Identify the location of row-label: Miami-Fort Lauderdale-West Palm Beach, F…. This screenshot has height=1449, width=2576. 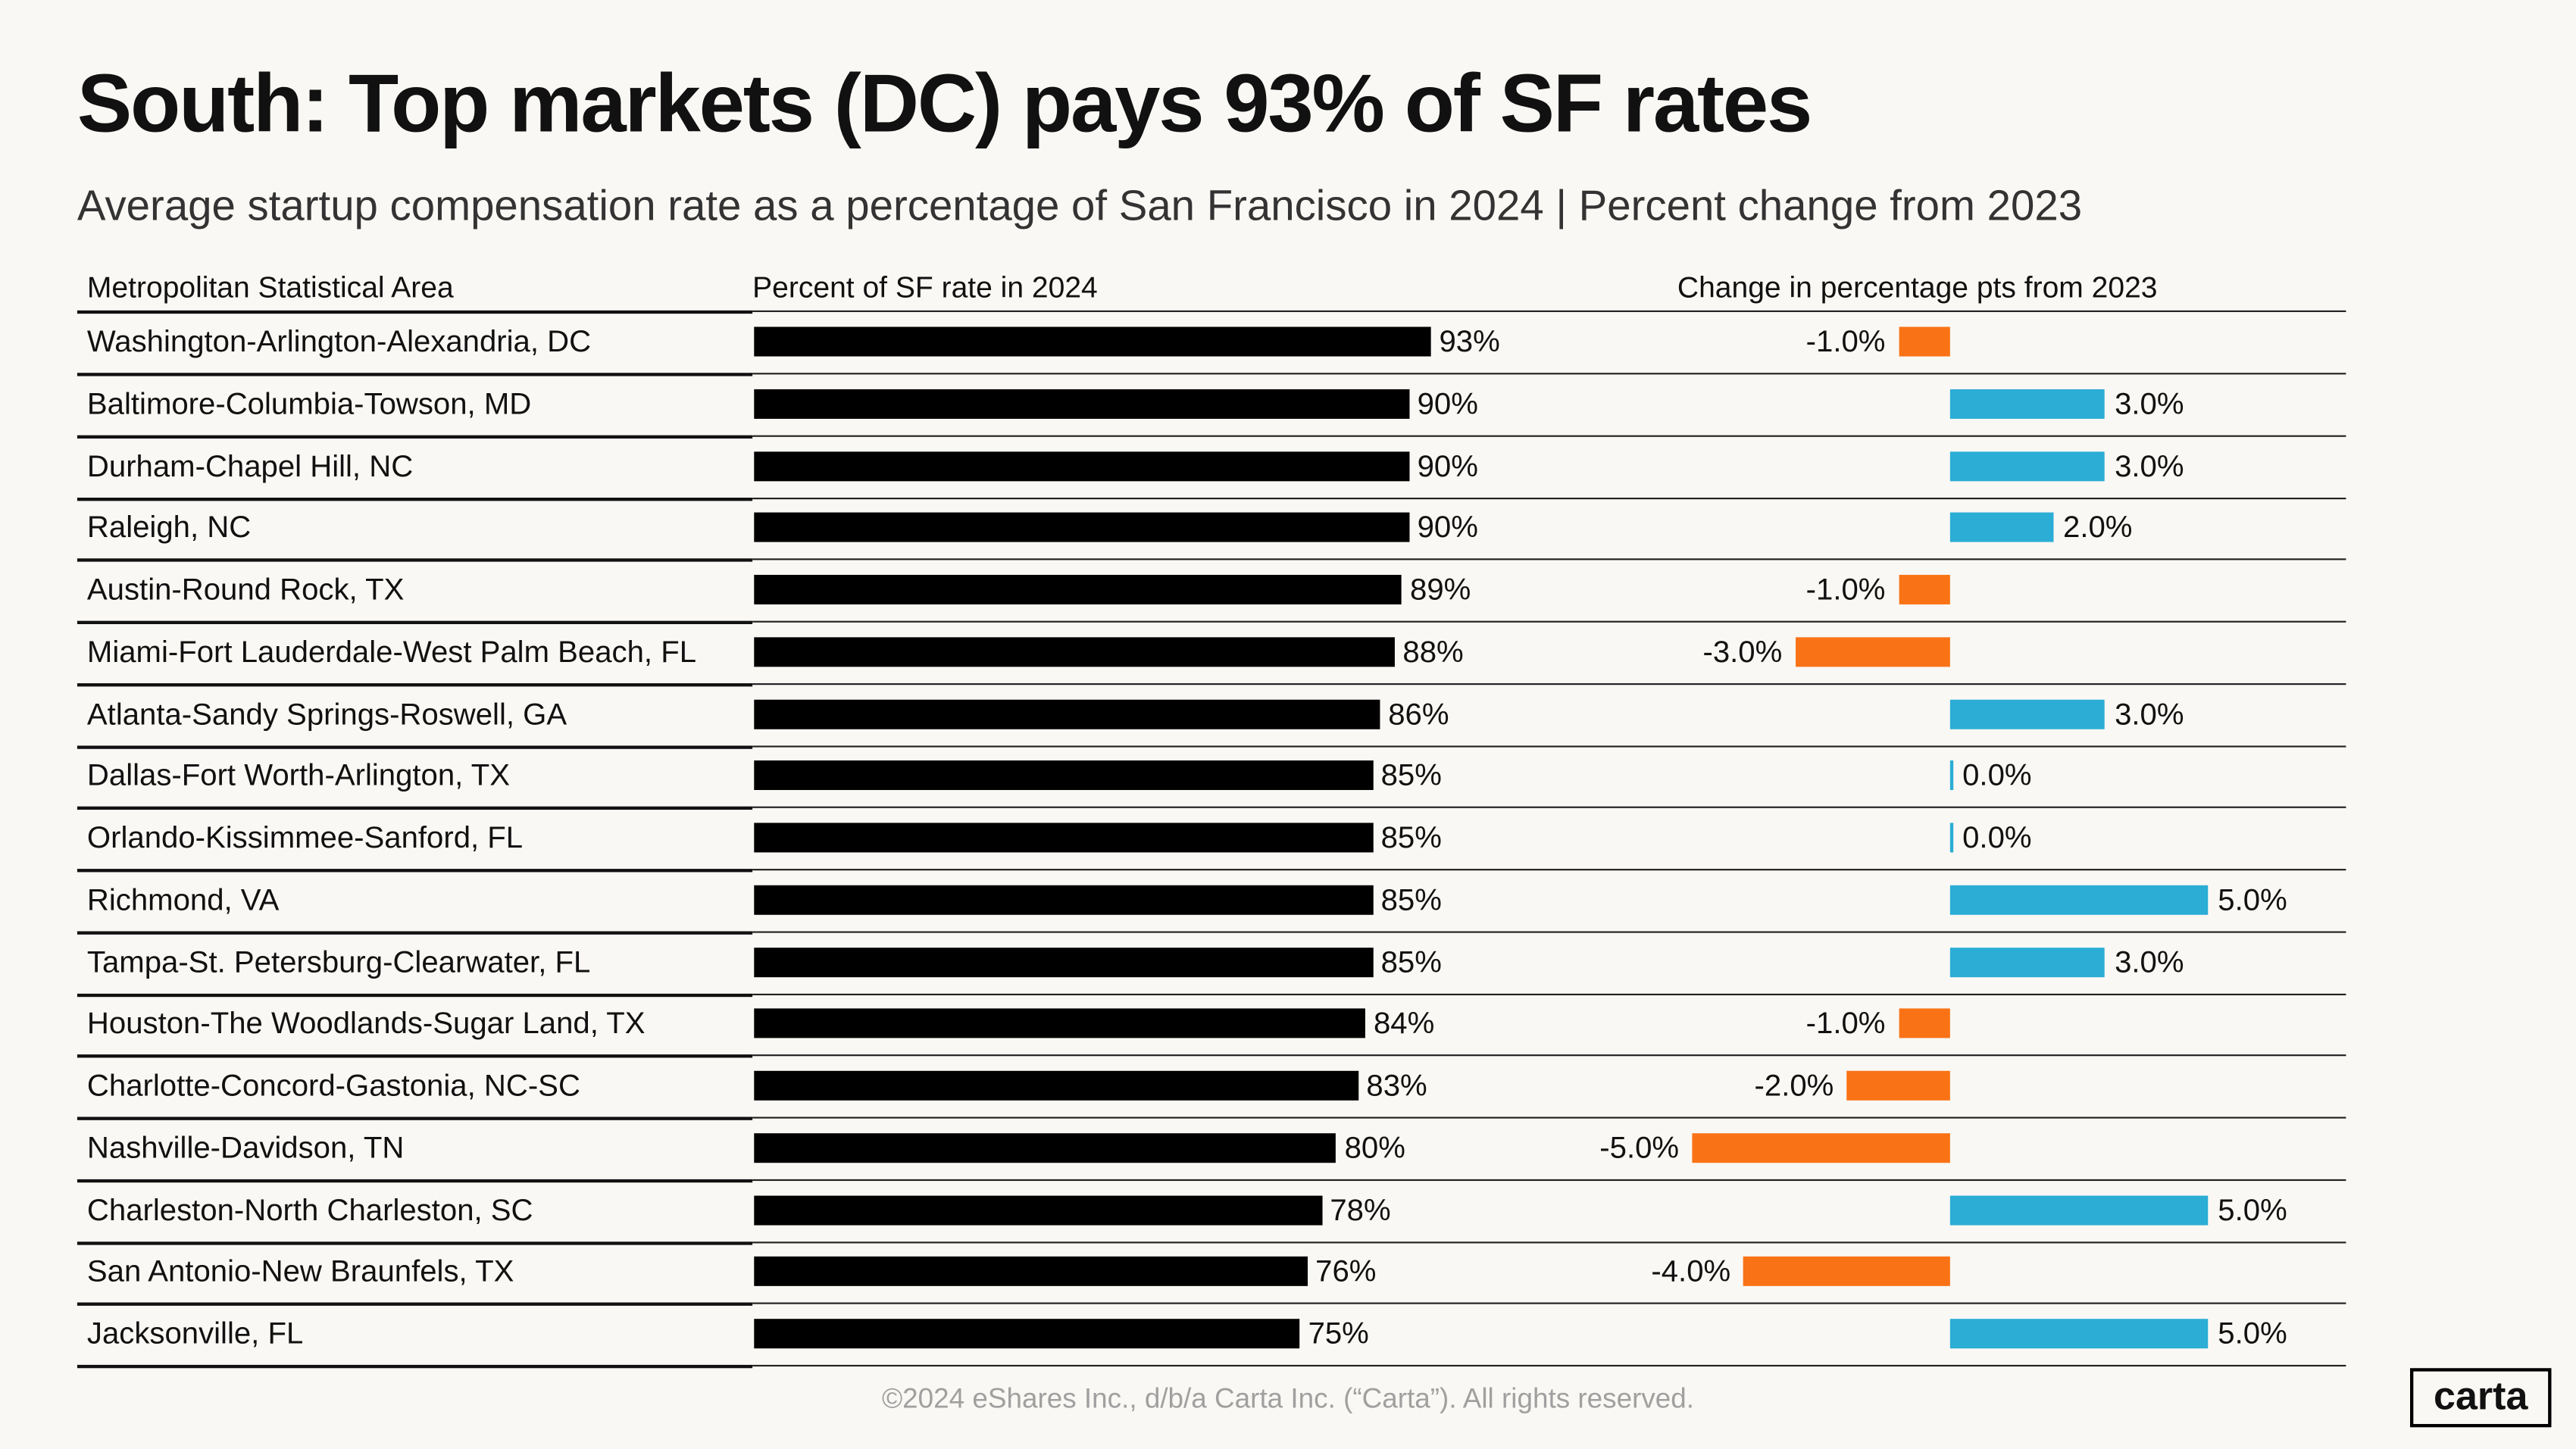
(391, 650).